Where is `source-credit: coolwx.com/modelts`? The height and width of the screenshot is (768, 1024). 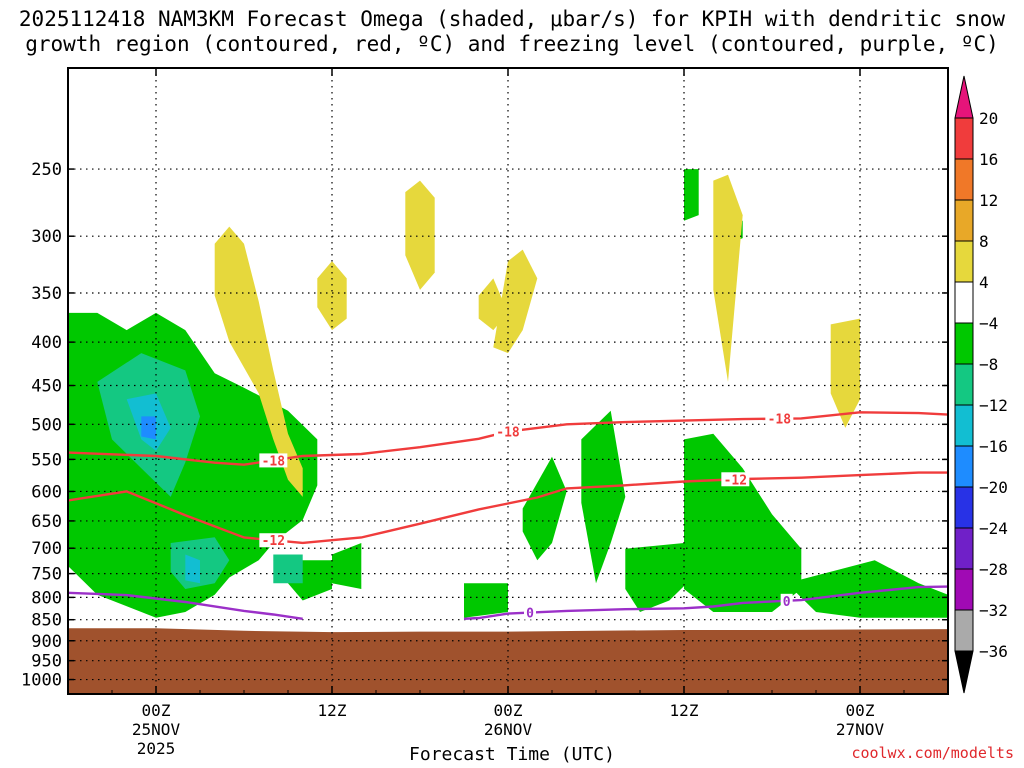
source-credit: coolwx.com/modelts is located at coordinates (932, 753).